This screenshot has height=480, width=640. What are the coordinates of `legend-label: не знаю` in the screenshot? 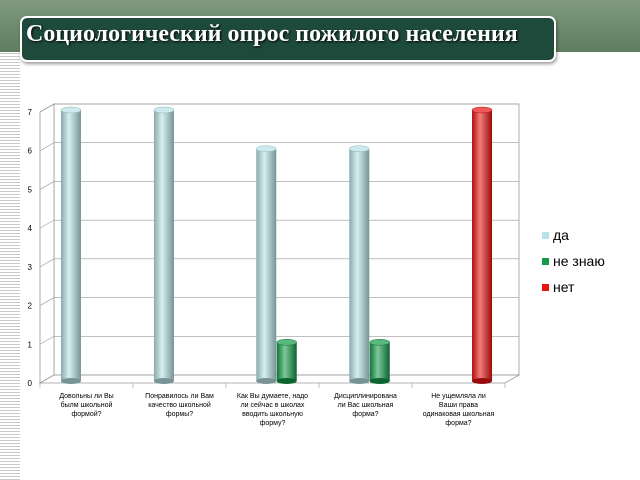 It's located at (579, 261).